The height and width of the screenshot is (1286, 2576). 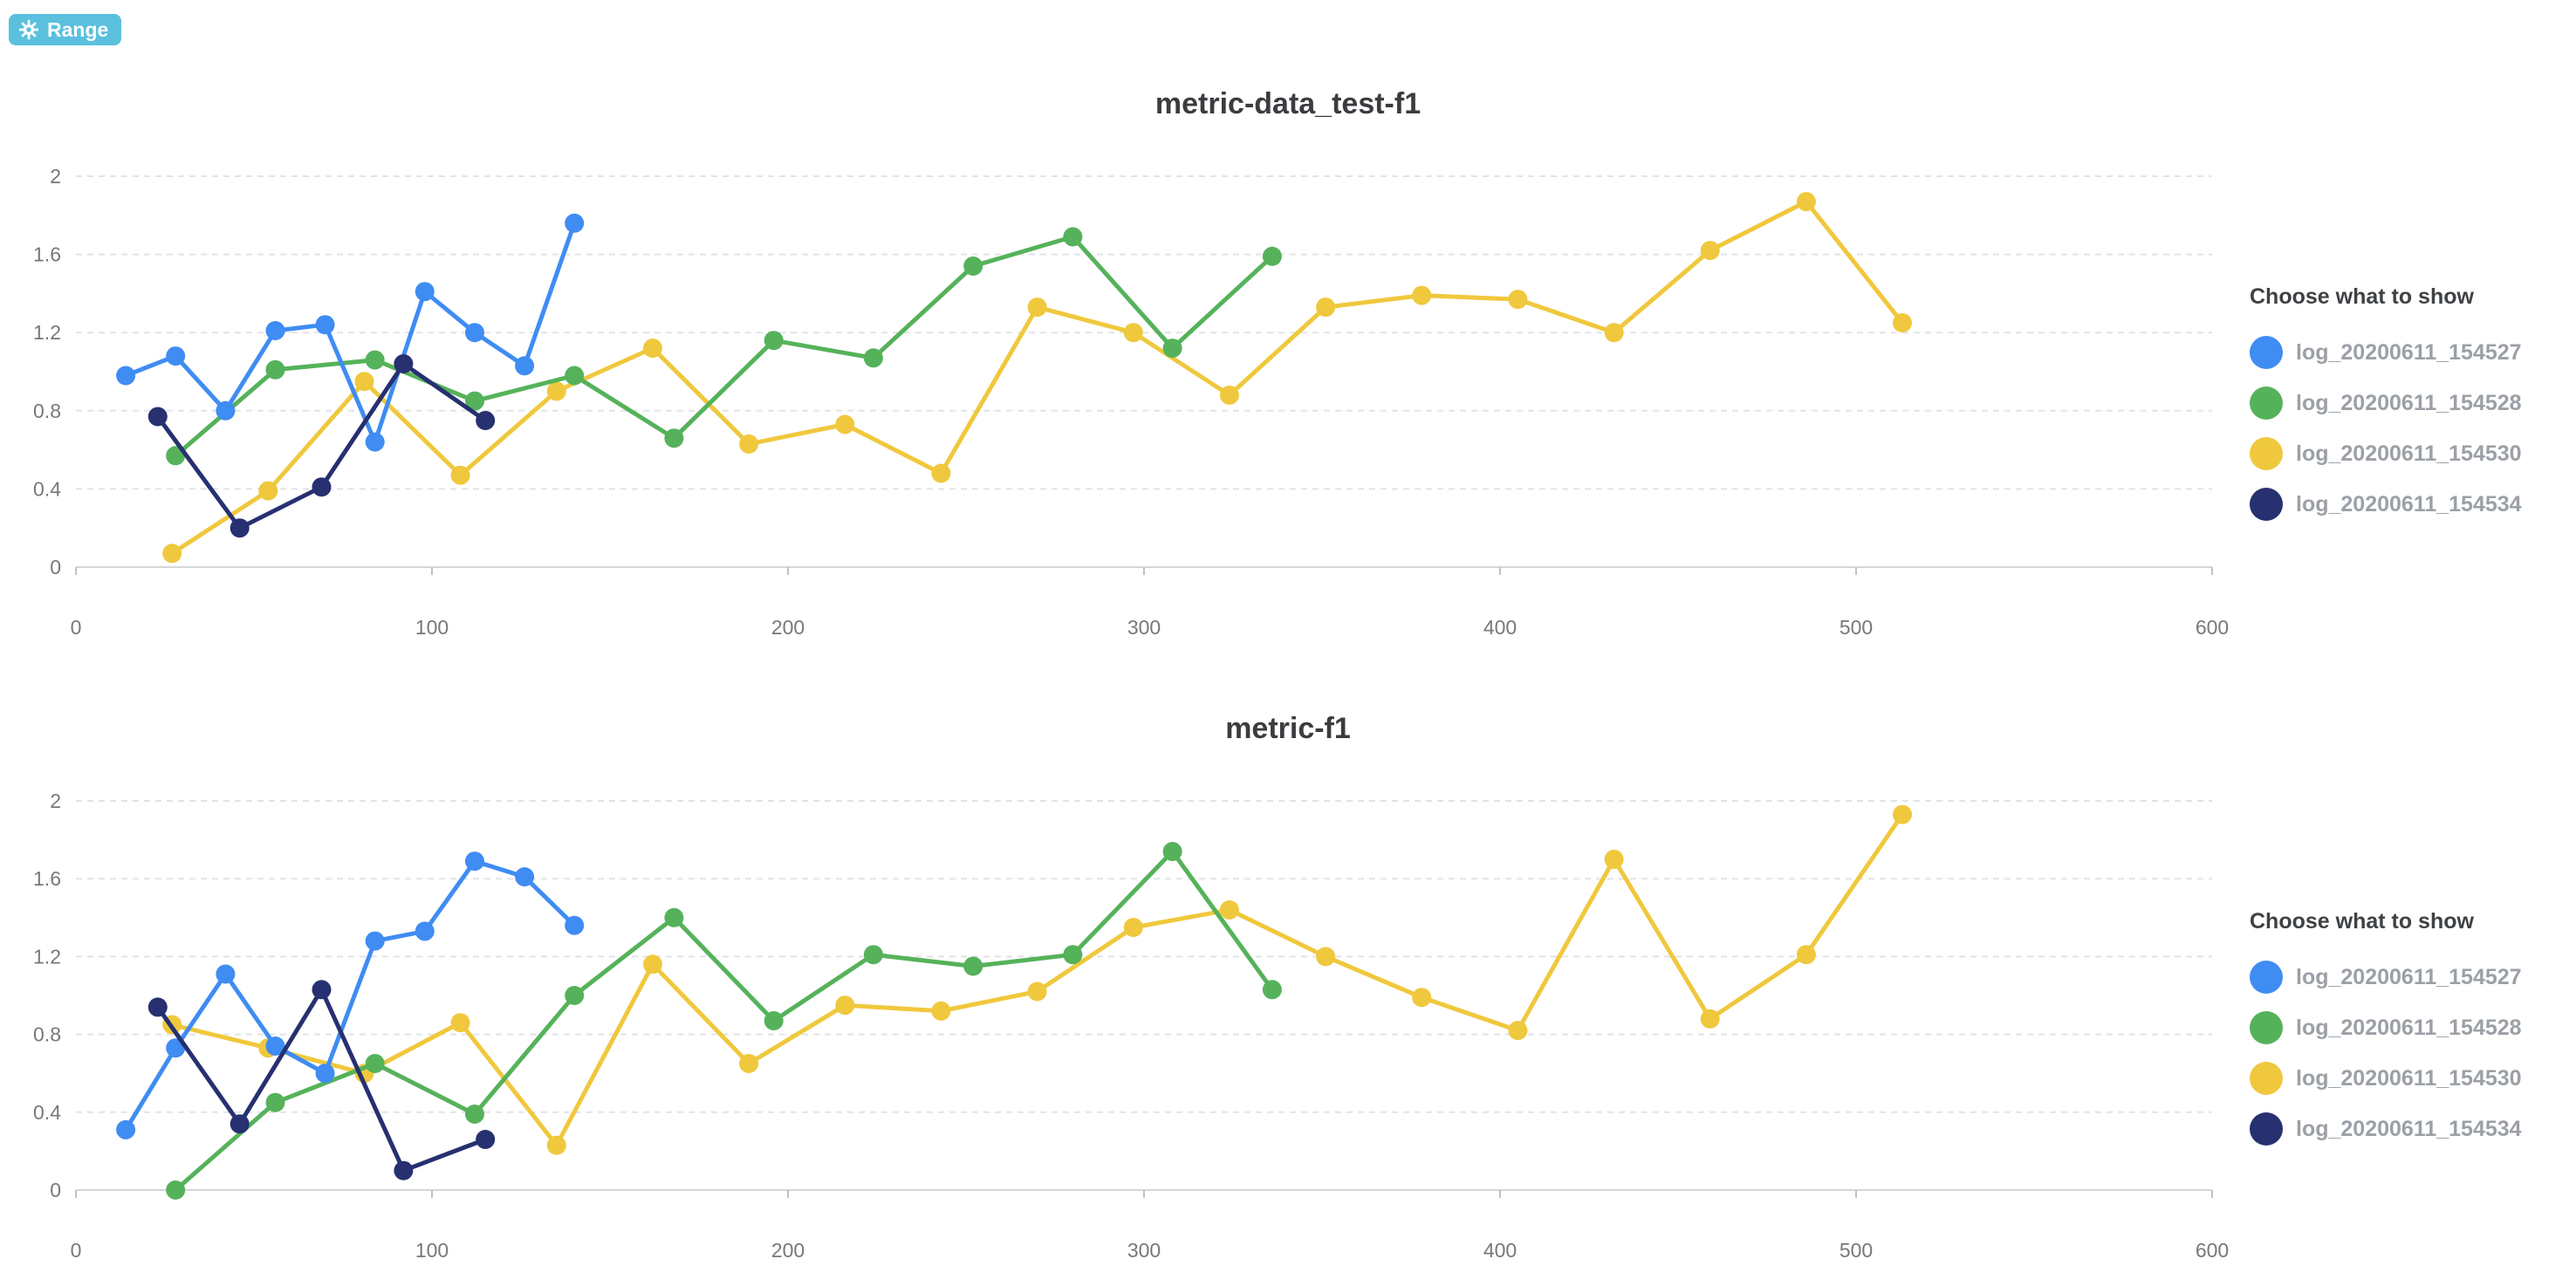 I want to click on legend-item-label: log_20200611_154527, so click(x=2409, y=352).